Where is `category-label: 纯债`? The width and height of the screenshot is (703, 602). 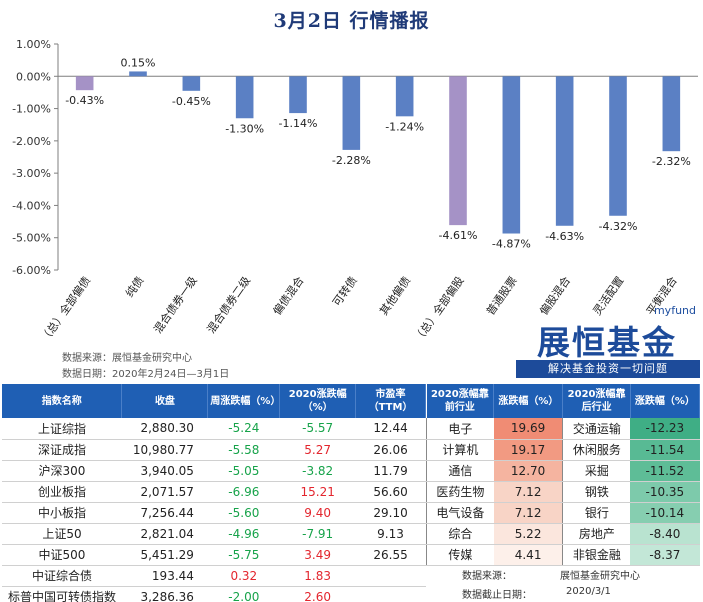 category-label: 纯债 is located at coordinates (134, 287).